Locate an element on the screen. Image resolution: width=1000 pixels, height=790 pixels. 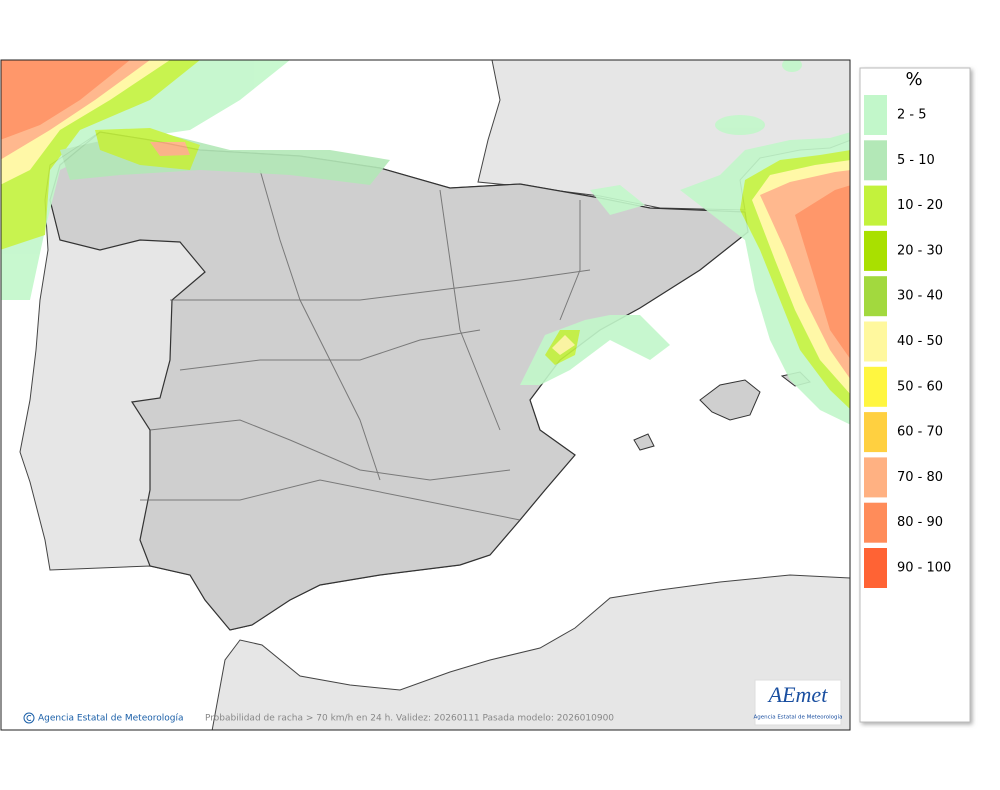
copyright-icon-c is located at coordinates (29, 718).